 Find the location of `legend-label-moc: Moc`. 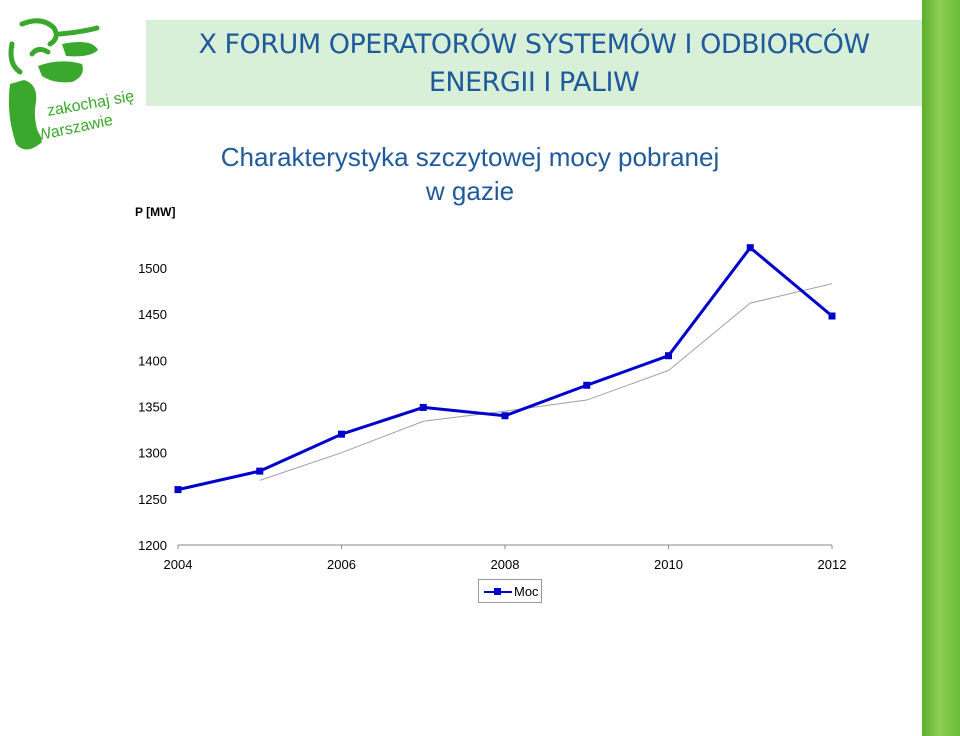

legend-label-moc: Moc is located at coordinates (526, 591).